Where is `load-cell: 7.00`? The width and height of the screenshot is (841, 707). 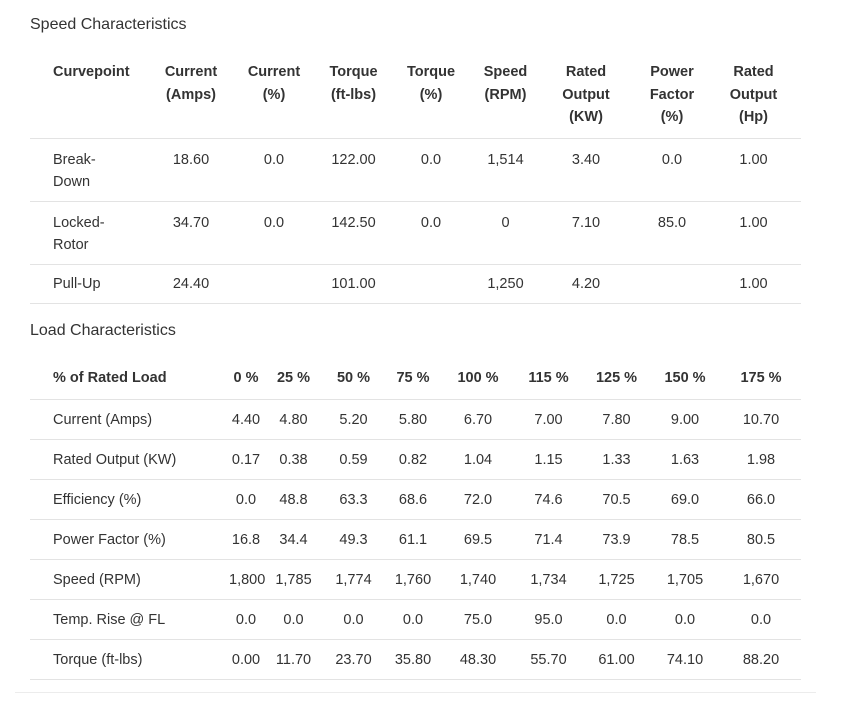
load-cell: 7.00 is located at coordinates (548, 419).